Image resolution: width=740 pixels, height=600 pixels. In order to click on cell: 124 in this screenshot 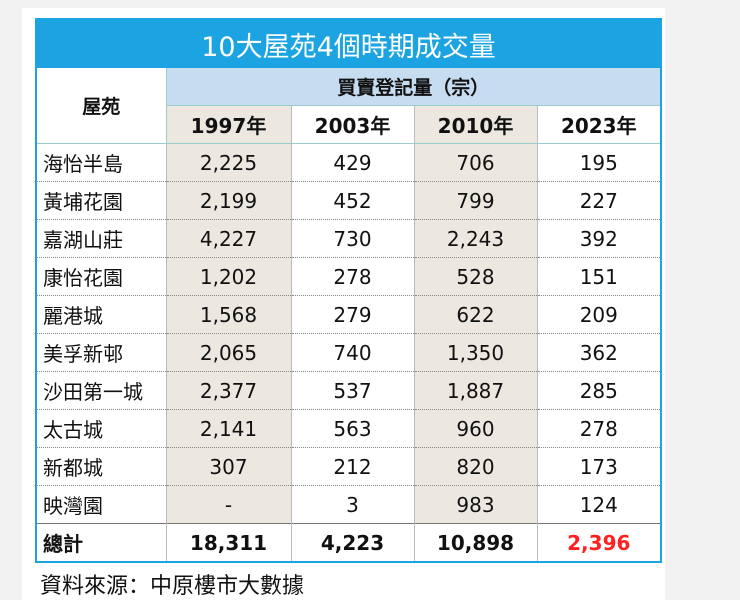, I will do `click(599, 504)`.